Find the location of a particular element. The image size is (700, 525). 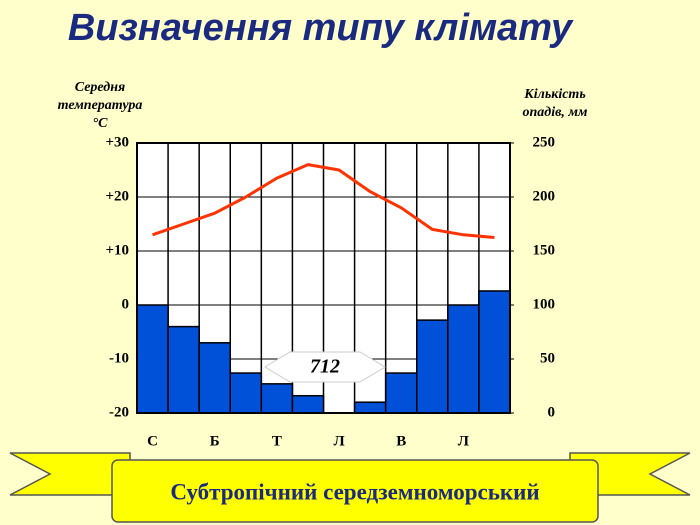

total-precipitation: 712 is located at coordinates (325, 367).